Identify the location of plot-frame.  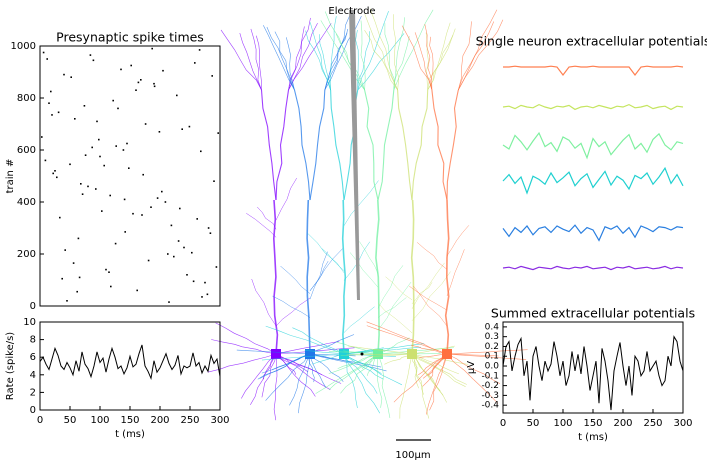
(130, 176).